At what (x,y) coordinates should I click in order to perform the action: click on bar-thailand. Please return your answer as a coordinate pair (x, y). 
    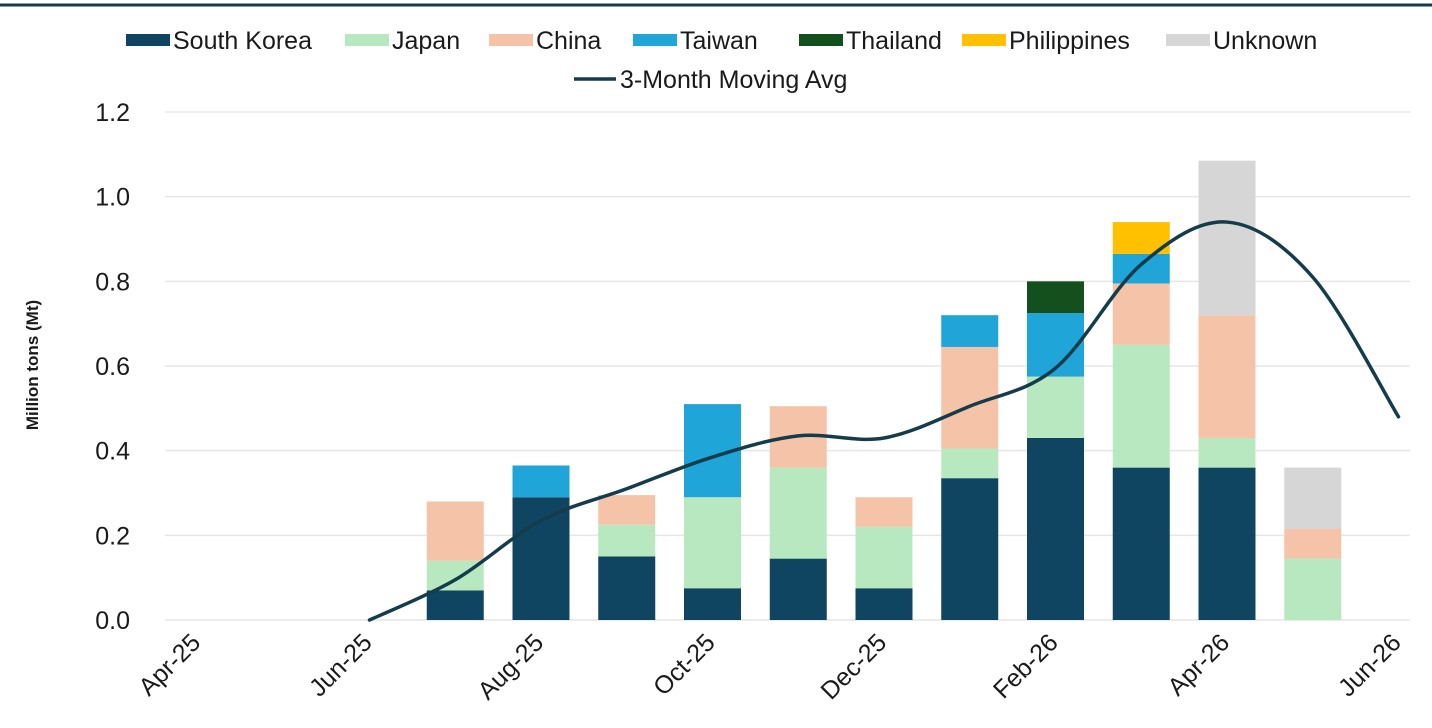
    Looking at the image, I should click on (1055, 297).